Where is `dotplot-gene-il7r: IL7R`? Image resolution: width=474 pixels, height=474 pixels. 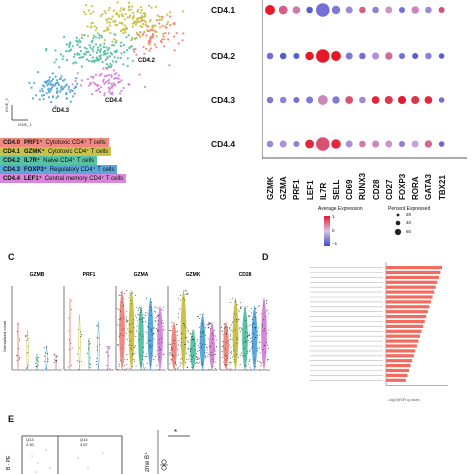
dotplot-gene-il7r: IL7R is located at coordinates (323, 191).